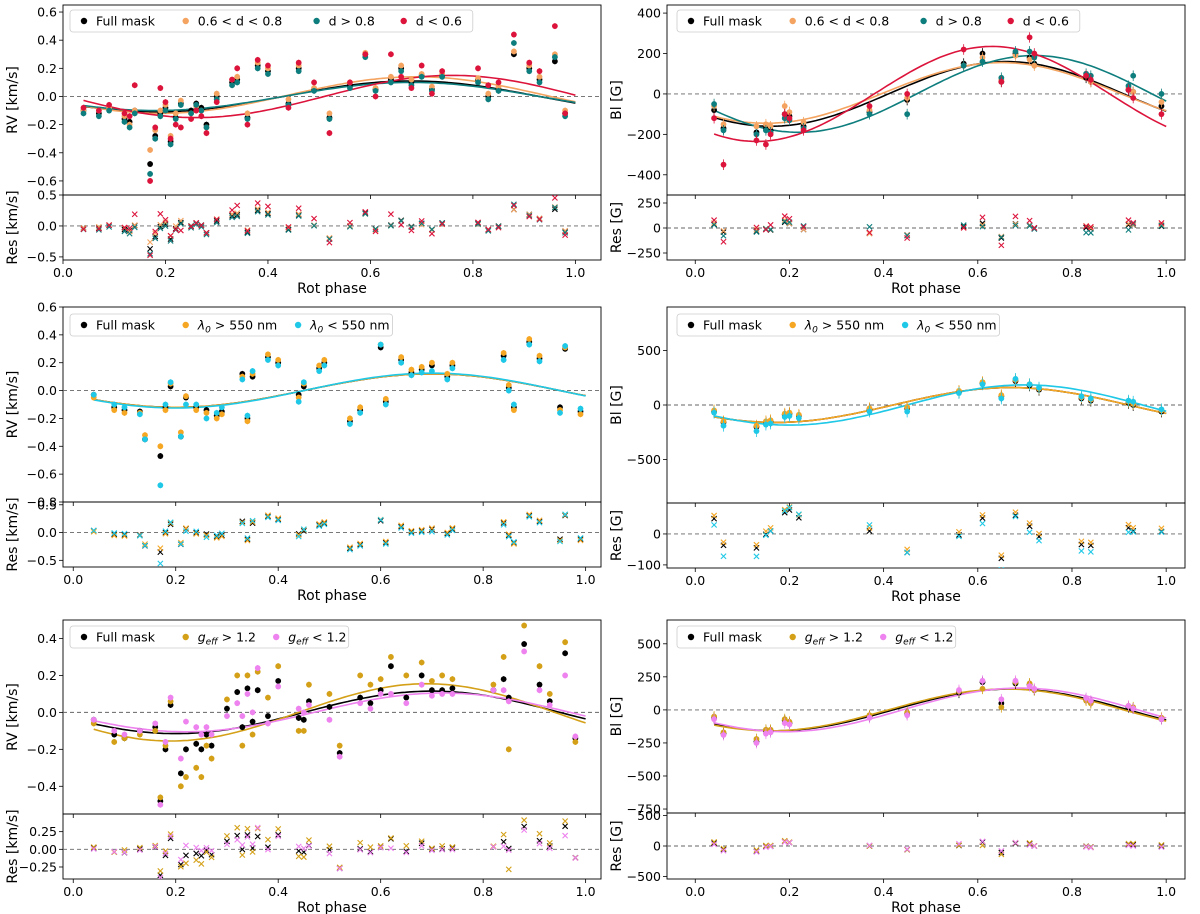 Image resolution: width=1200 pixels, height=914 pixels. I want to click on p2-res-xtick-label: 0.2, so click(789, 272).